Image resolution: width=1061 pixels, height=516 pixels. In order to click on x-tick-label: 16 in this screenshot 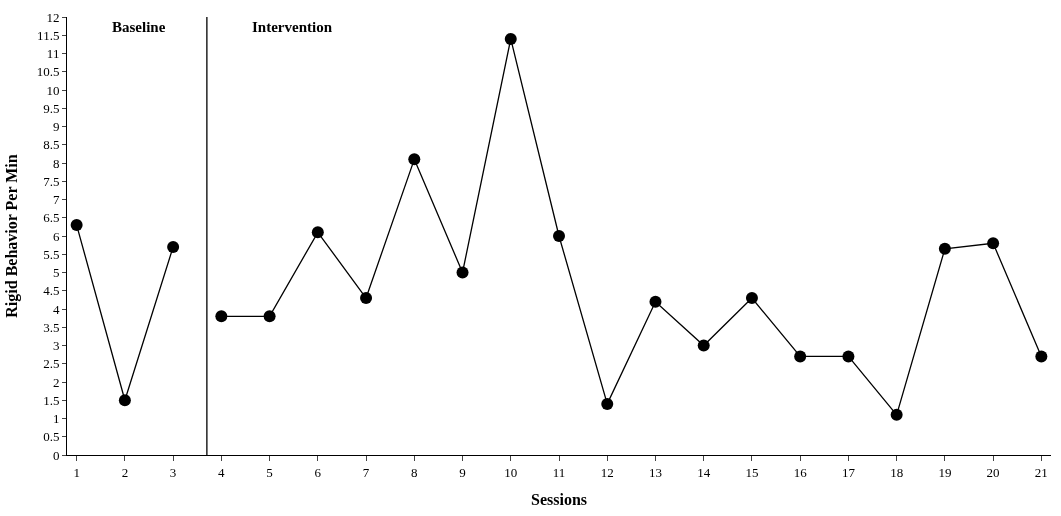, I will do `click(800, 472)`.